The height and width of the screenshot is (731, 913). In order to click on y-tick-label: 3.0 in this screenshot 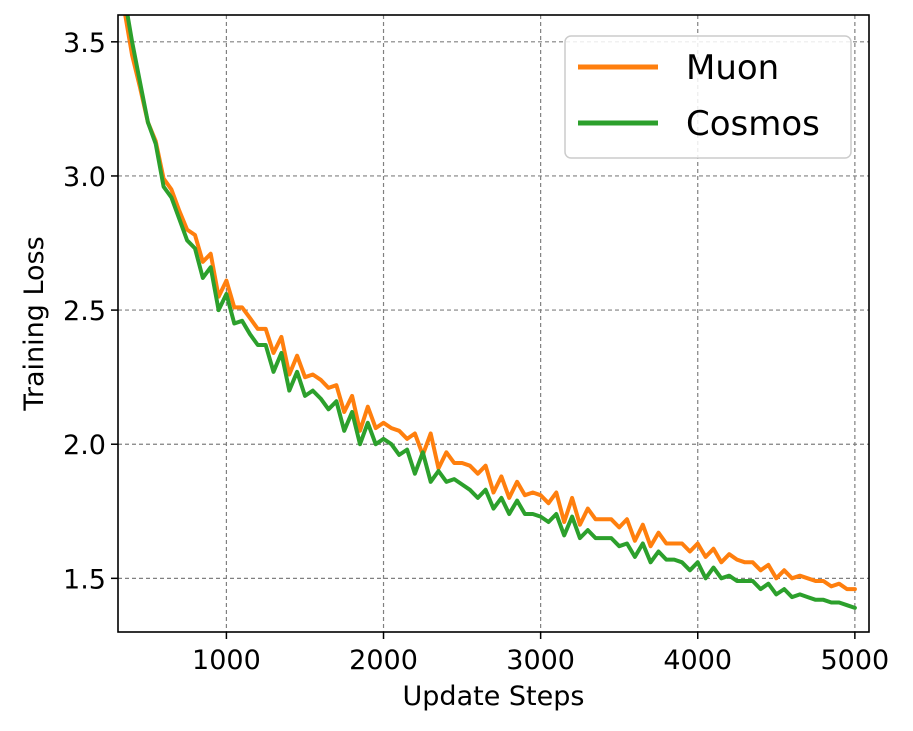, I will do `click(84, 177)`.